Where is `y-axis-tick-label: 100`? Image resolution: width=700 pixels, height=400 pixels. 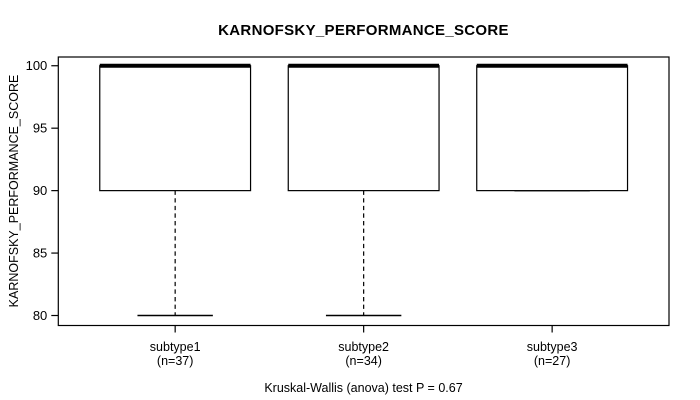
y-axis-tick-label: 100 is located at coordinates (37, 65).